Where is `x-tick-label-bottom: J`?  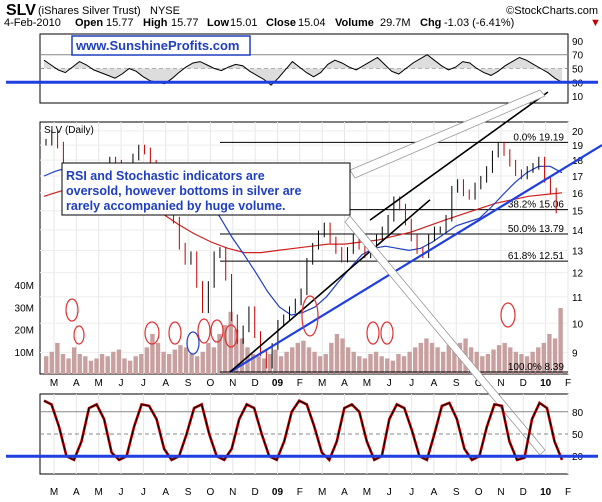
x-tick-label-bottom: J is located at coordinates (143, 492).